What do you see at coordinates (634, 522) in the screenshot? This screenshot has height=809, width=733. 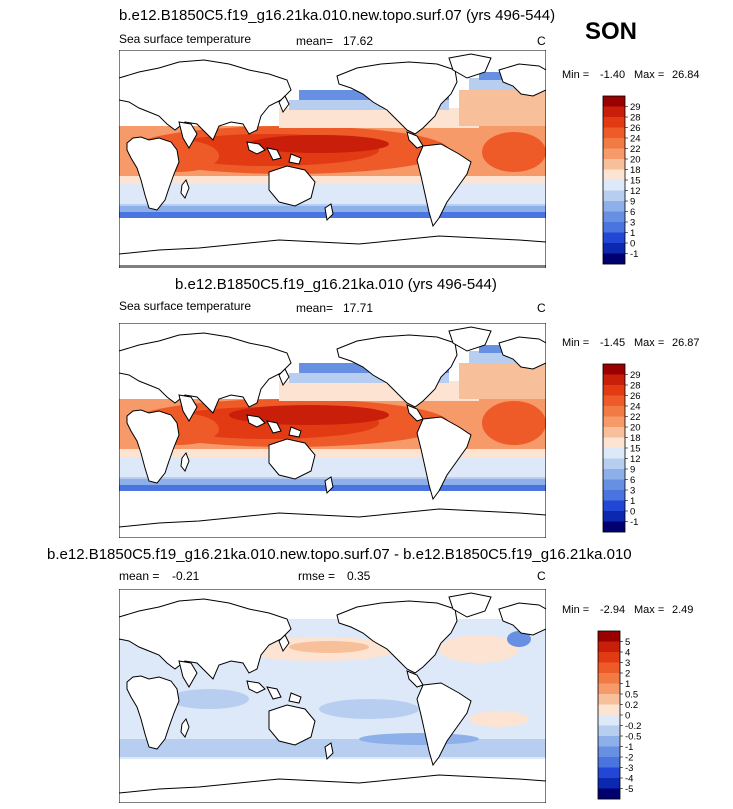 I see `panel2-colorbar-tick-label: -1` at bounding box center [634, 522].